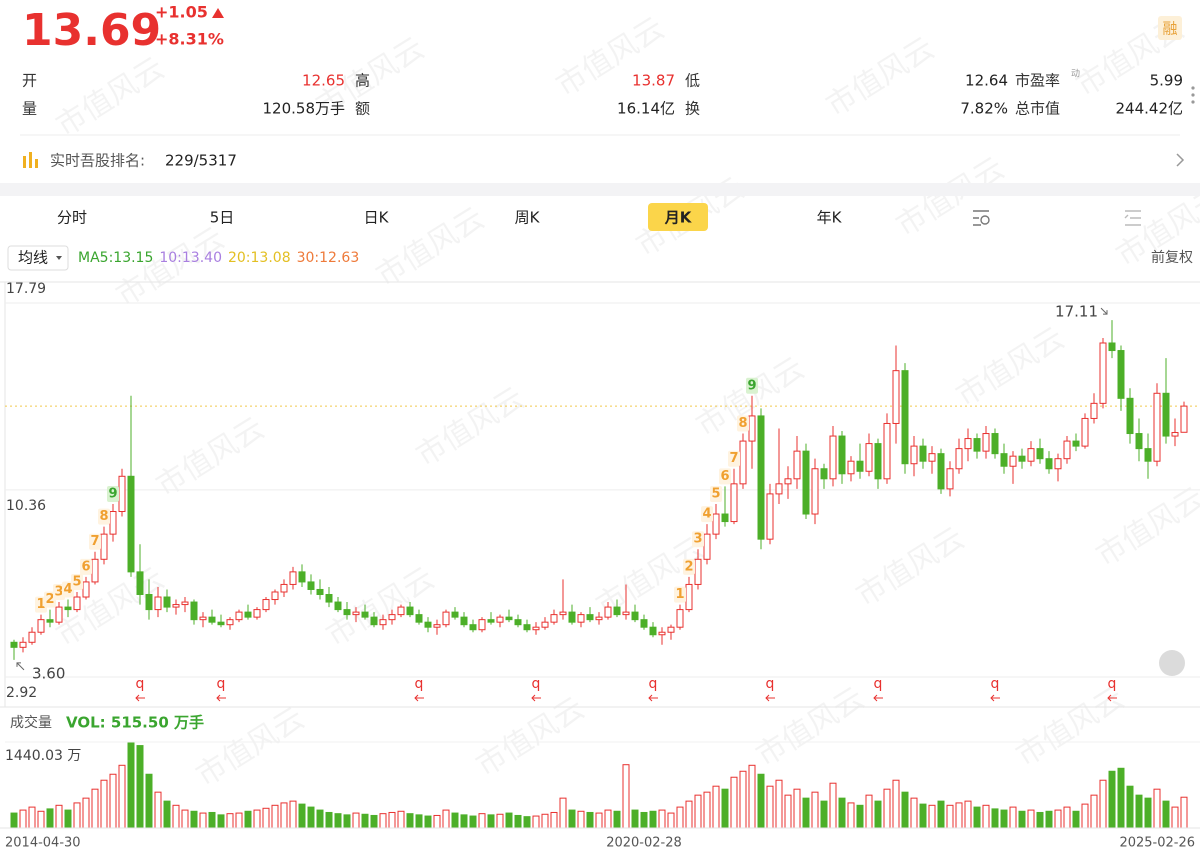  What do you see at coordinates (986, 81) in the screenshot?
I see `stat-value: 12.64` at bounding box center [986, 81].